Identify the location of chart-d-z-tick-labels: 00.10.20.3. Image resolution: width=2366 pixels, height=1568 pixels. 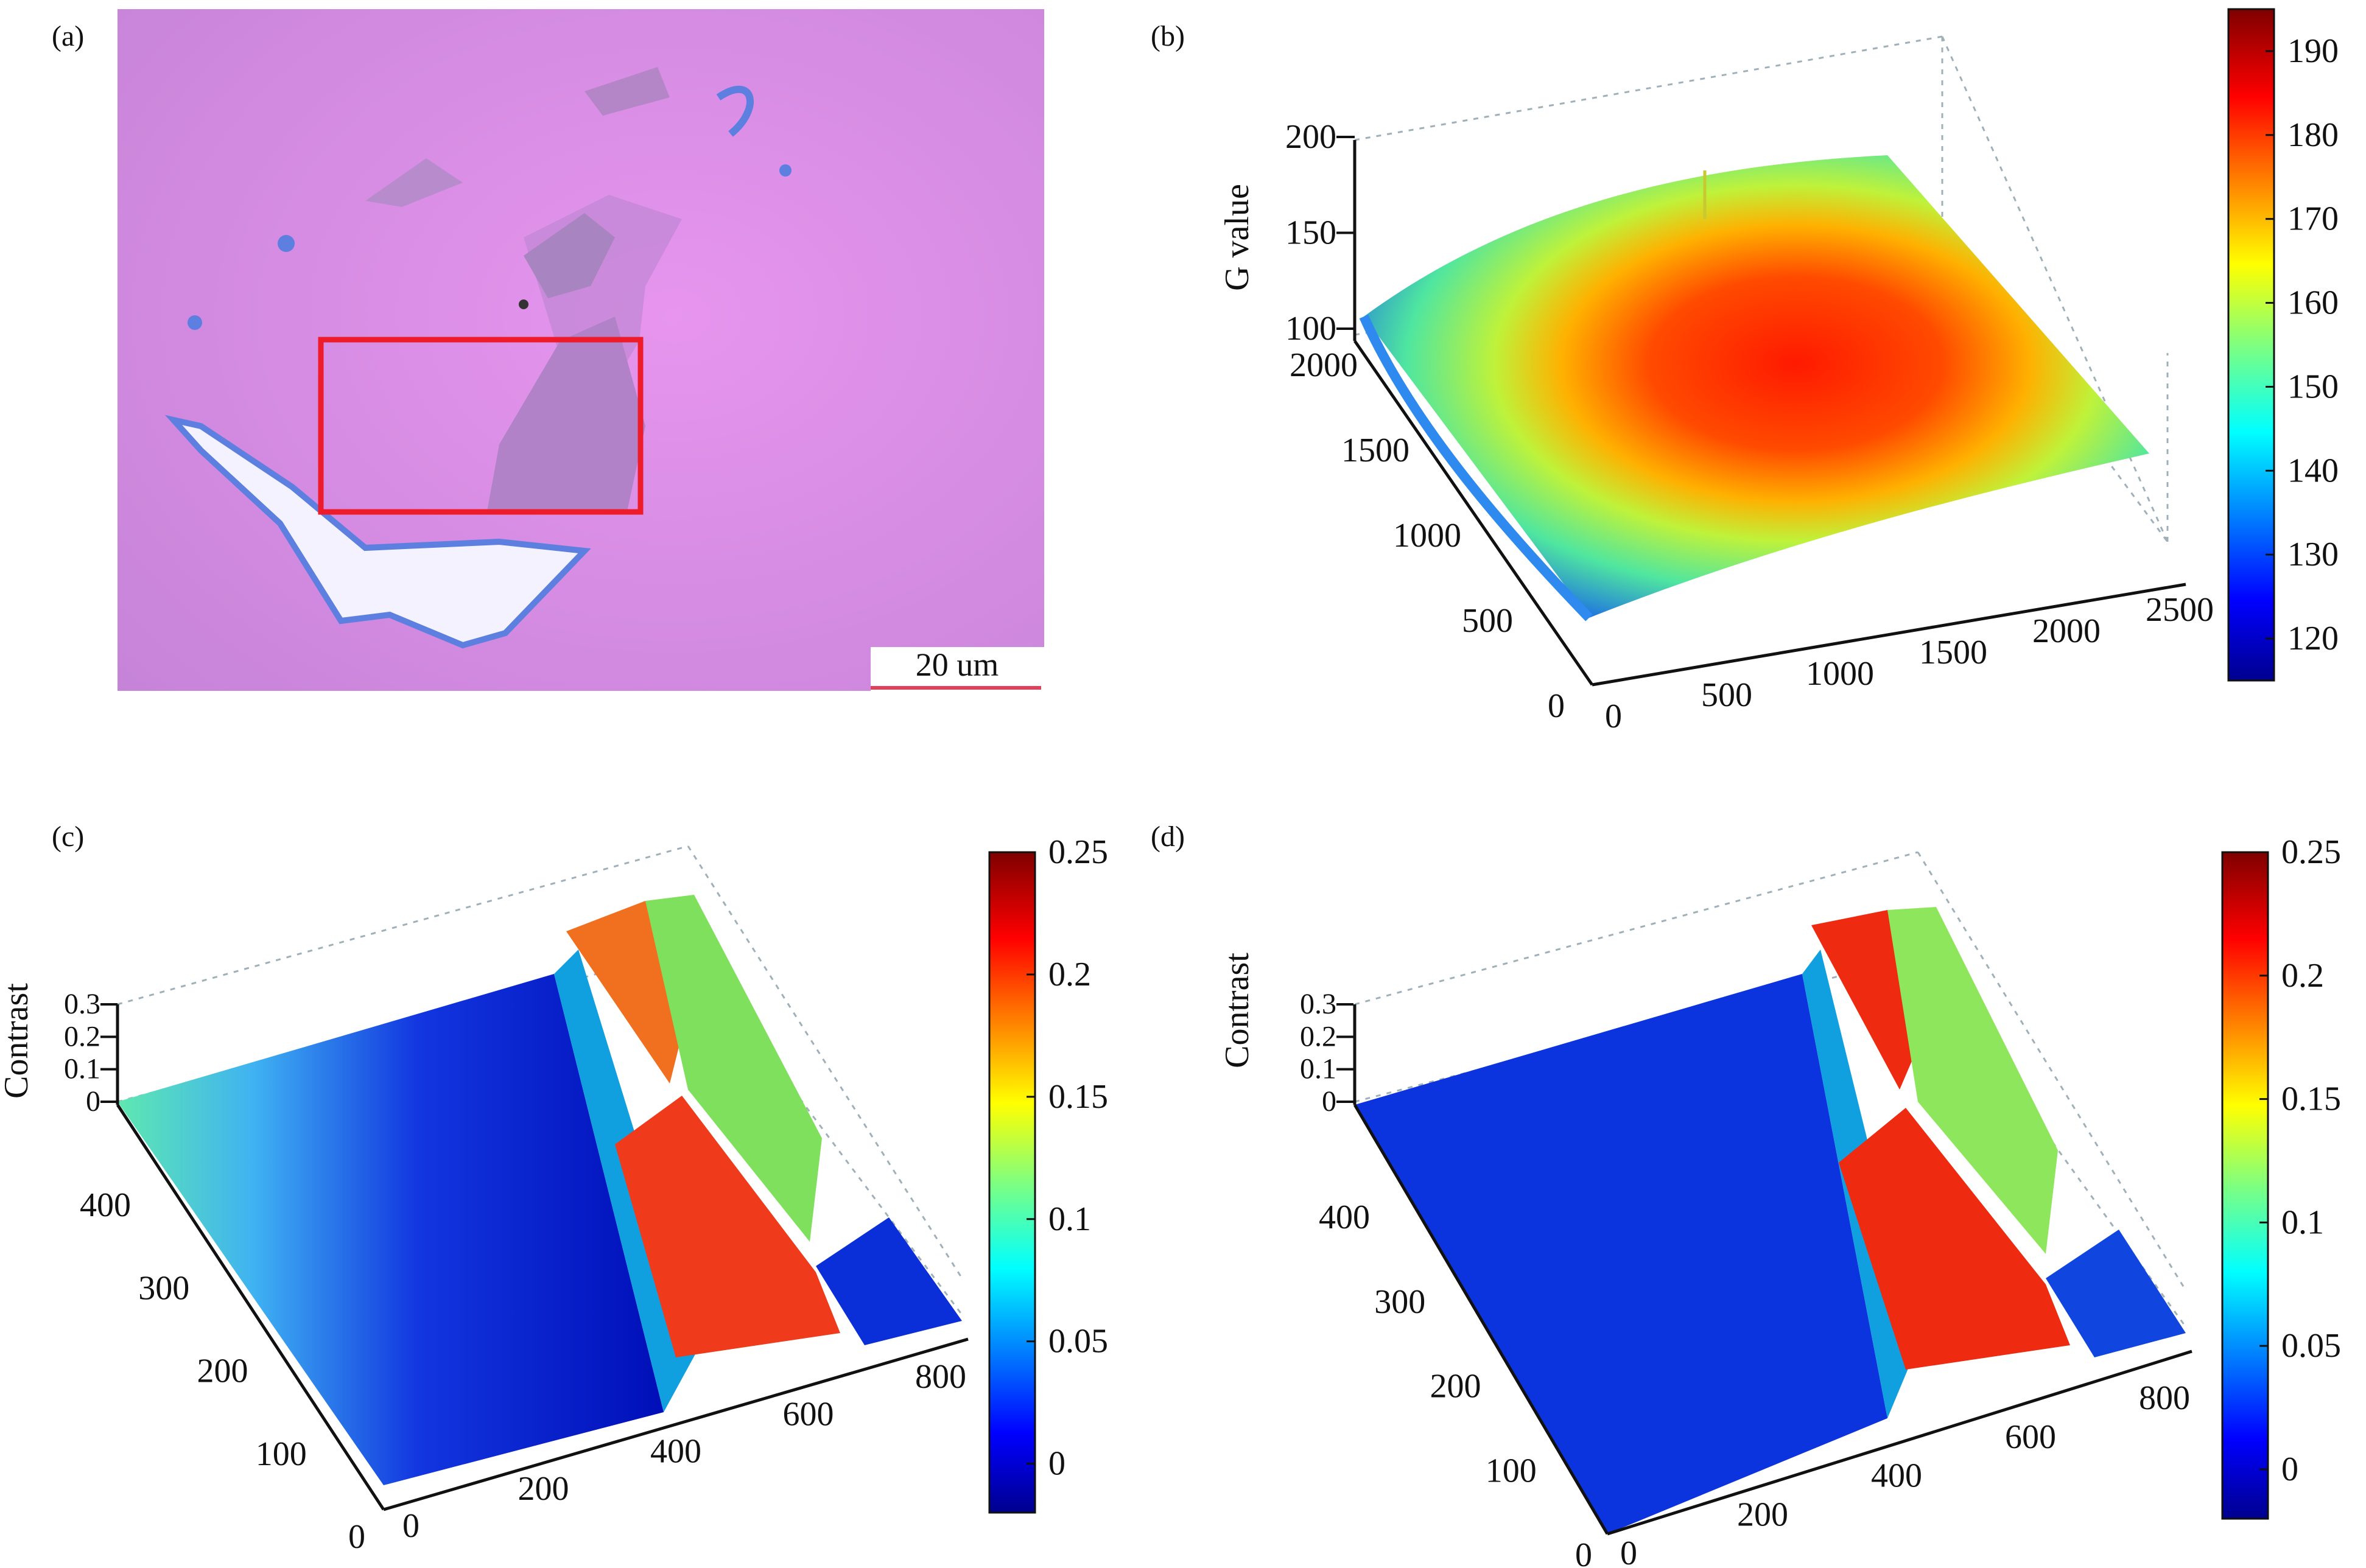
(1326, 1053).